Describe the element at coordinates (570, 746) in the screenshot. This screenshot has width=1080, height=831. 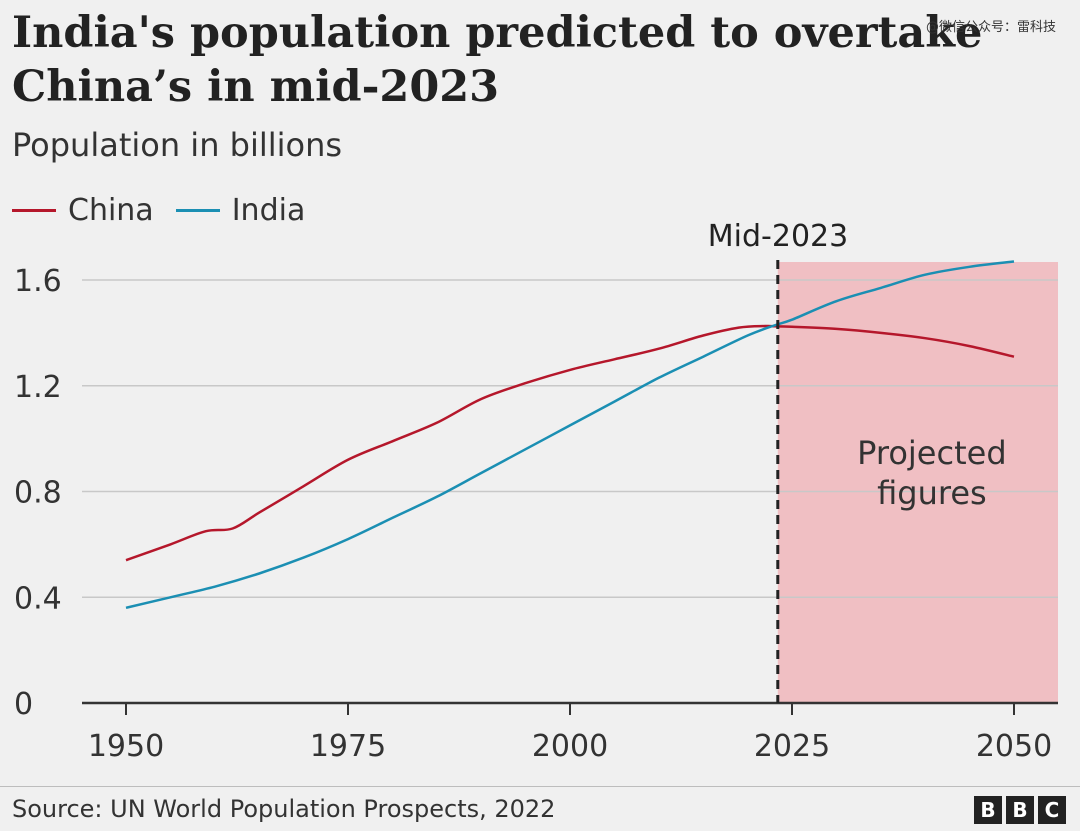
I see `x-tick-label-2: 2000` at that location.